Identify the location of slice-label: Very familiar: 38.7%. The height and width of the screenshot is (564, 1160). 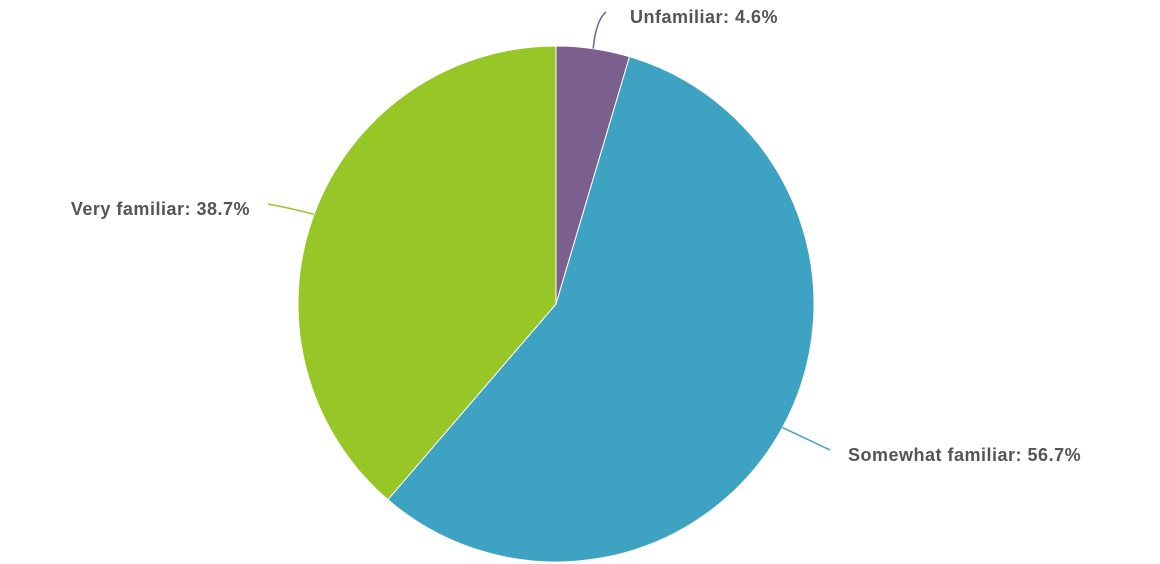
(160, 209).